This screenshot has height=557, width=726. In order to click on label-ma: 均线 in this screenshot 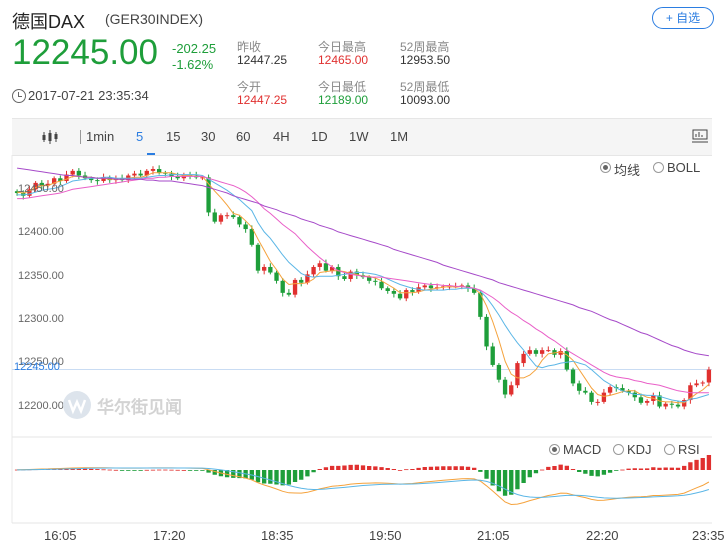, I will do `click(627, 170)`.